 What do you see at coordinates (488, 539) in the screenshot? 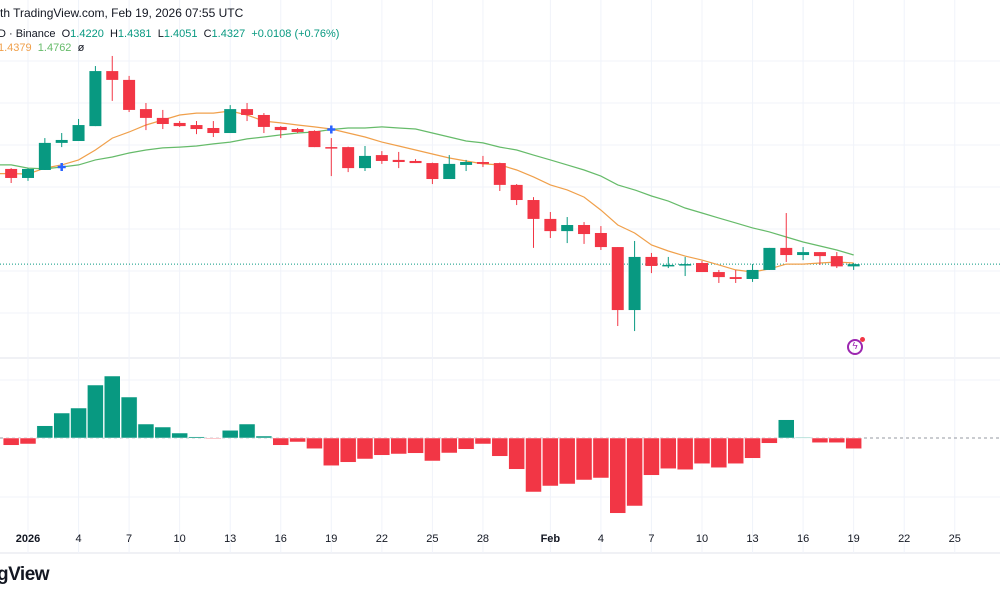
I see `time-axis: 2026 4 7 10 13 16 19 22 25 28 Feb 4 7 10 13 16 19 22 25` at bounding box center [488, 539].